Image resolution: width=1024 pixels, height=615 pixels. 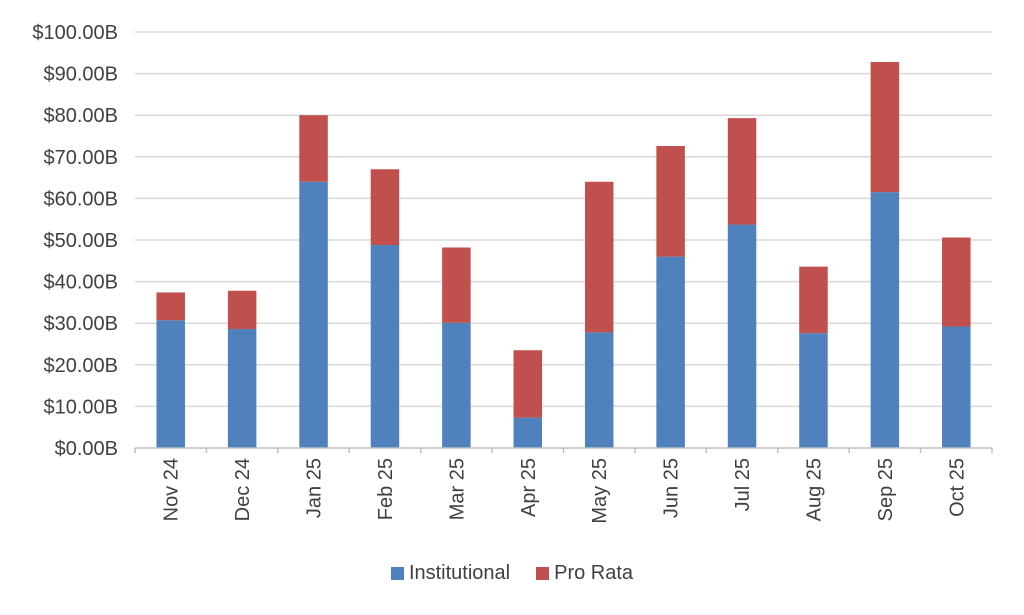 What do you see at coordinates (80, 324) in the screenshot?
I see `y-axis-label: $30.00B` at bounding box center [80, 324].